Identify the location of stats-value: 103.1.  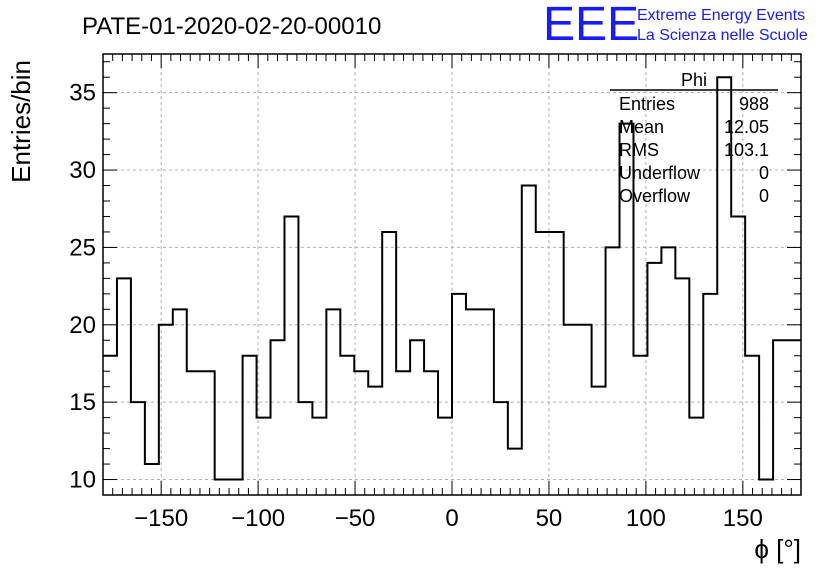
(746, 150).